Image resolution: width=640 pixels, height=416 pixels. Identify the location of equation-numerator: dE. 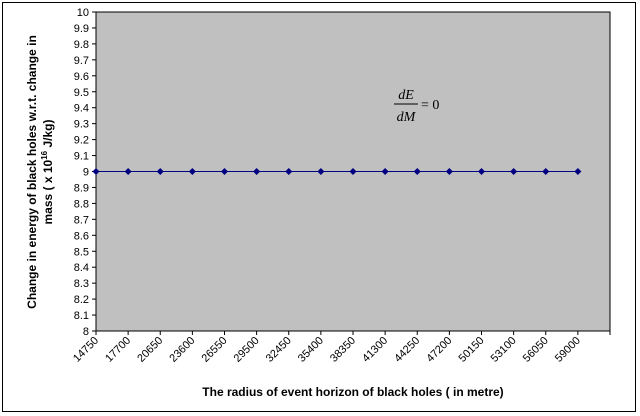
(406, 95).